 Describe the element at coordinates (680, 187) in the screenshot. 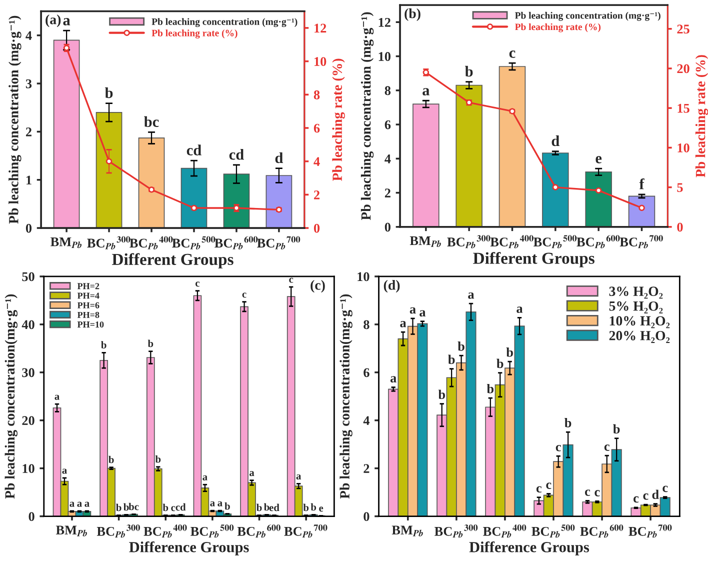

I see `y2-tick-label: 5` at that location.